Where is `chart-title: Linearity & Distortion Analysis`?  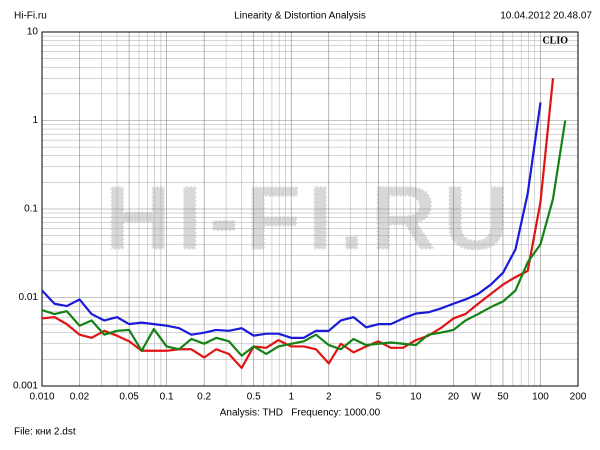
chart-title: Linearity & Distortion Analysis is located at coordinates (300, 16).